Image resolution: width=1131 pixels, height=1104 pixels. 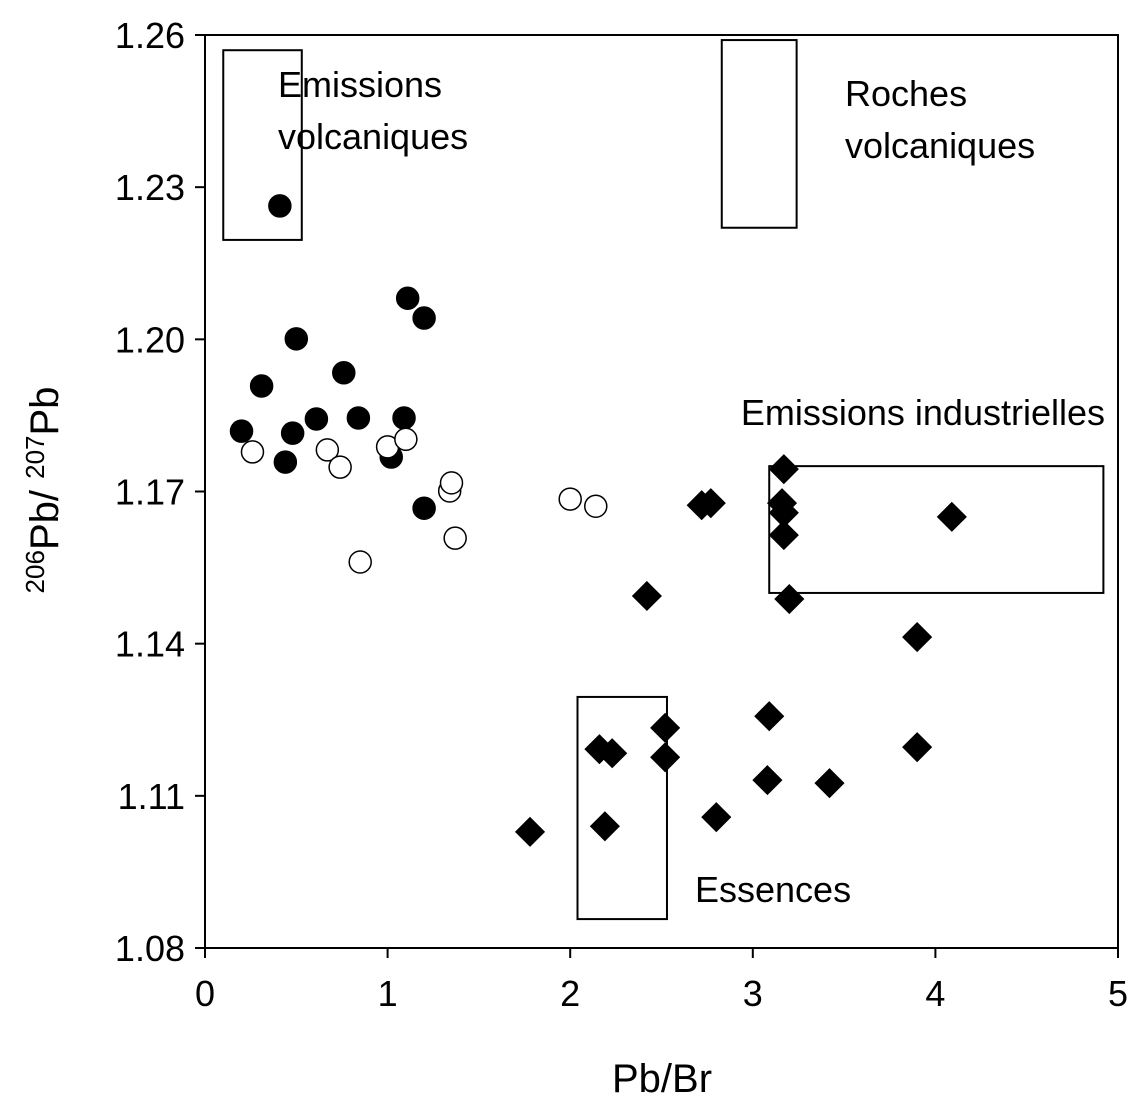 What do you see at coordinates (753, 993) in the screenshot?
I see `x-tick-label: 3` at bounding box center [753, 993].